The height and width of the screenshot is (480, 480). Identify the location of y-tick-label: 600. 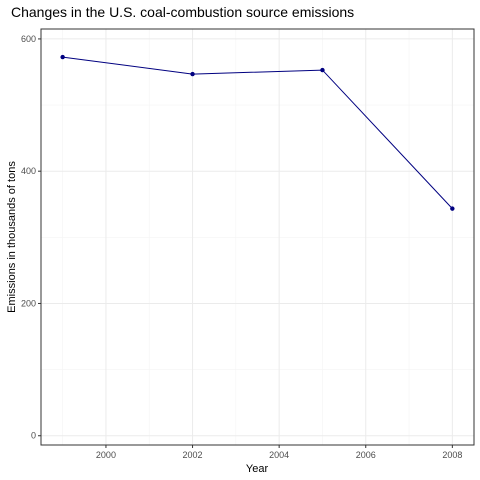
(28, 39).